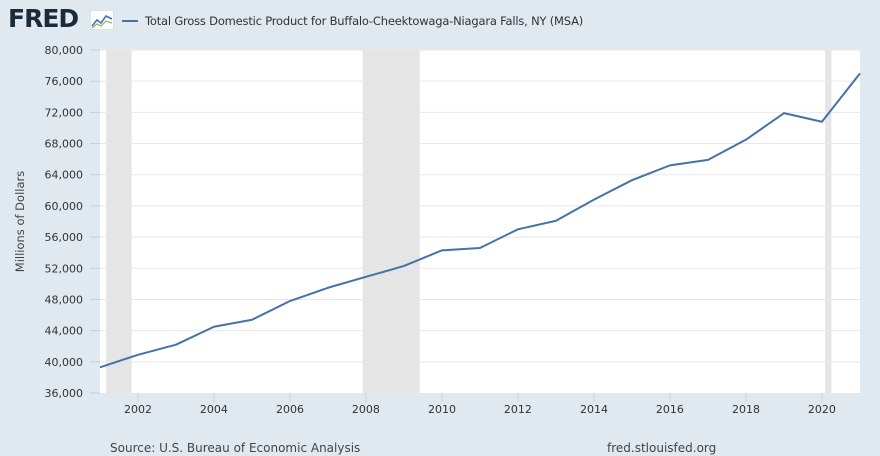  What do you see at coordinates (64, 362) in the screenshot?
I see `y-tick-label: 40,000` at bounding box center [64, 362].